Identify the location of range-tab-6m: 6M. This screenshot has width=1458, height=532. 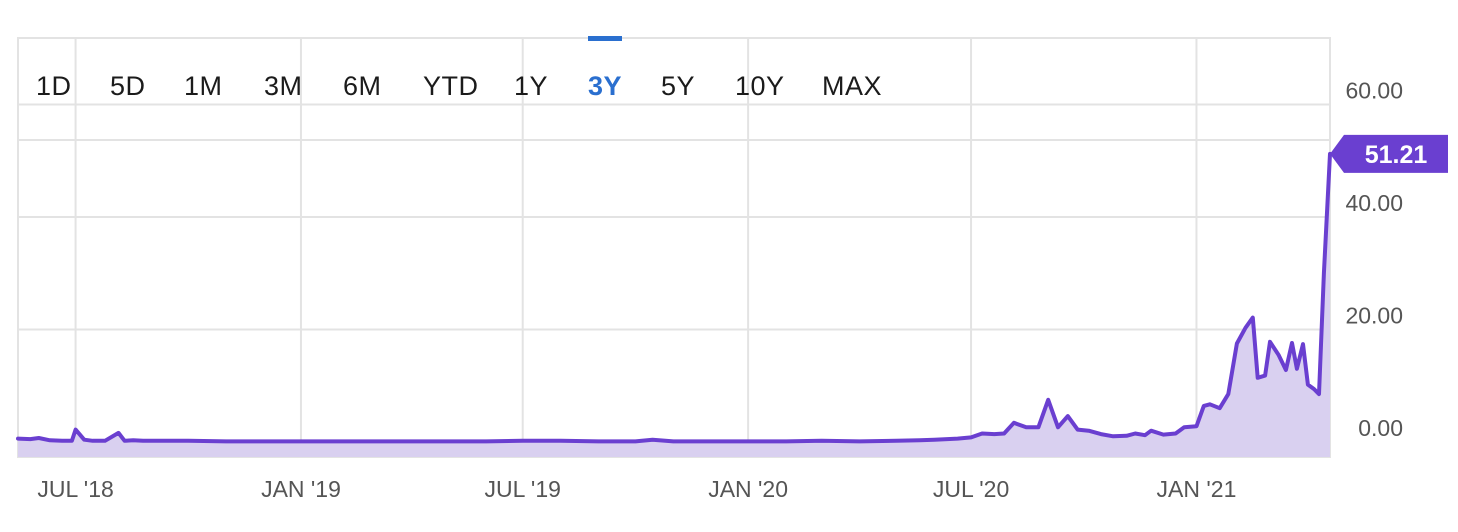
(362, 86).